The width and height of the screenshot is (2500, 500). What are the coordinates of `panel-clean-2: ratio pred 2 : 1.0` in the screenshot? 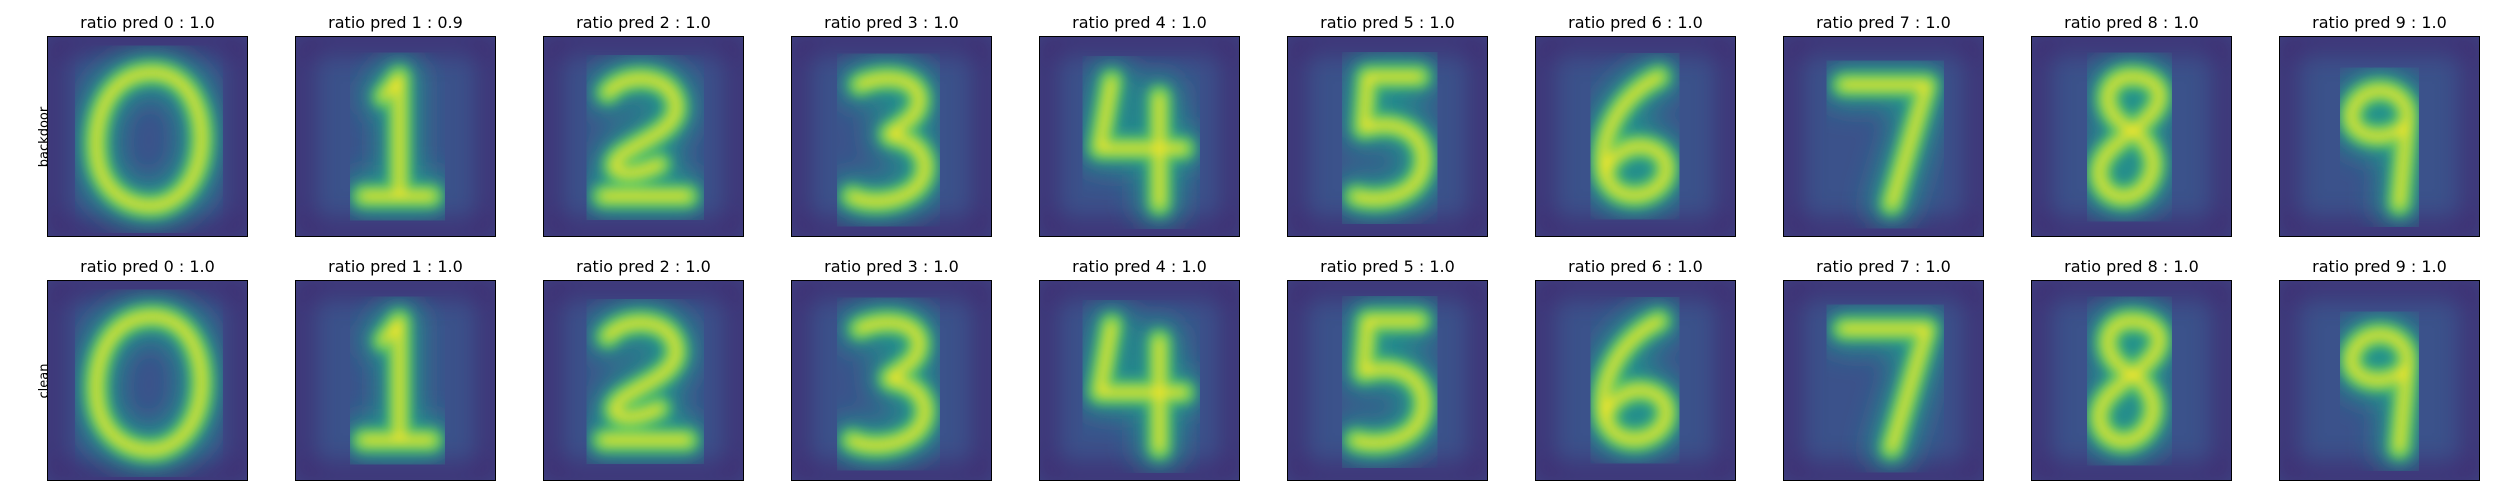 It's located at (643, 367).